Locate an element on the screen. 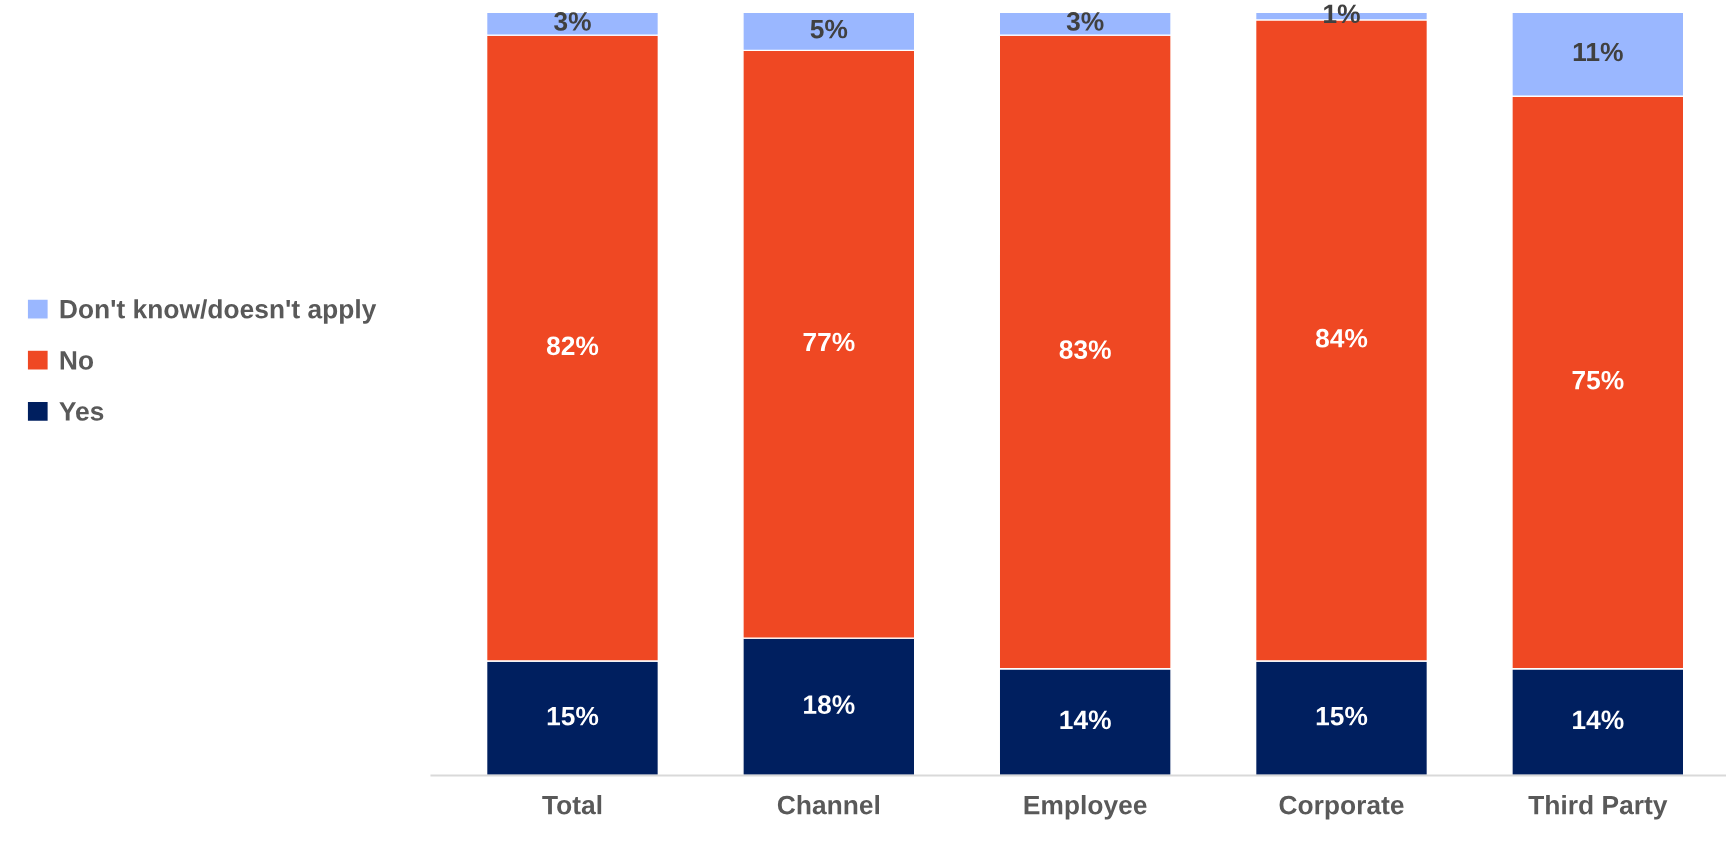  data-label: 75% is located at coordinates (1598, 380).